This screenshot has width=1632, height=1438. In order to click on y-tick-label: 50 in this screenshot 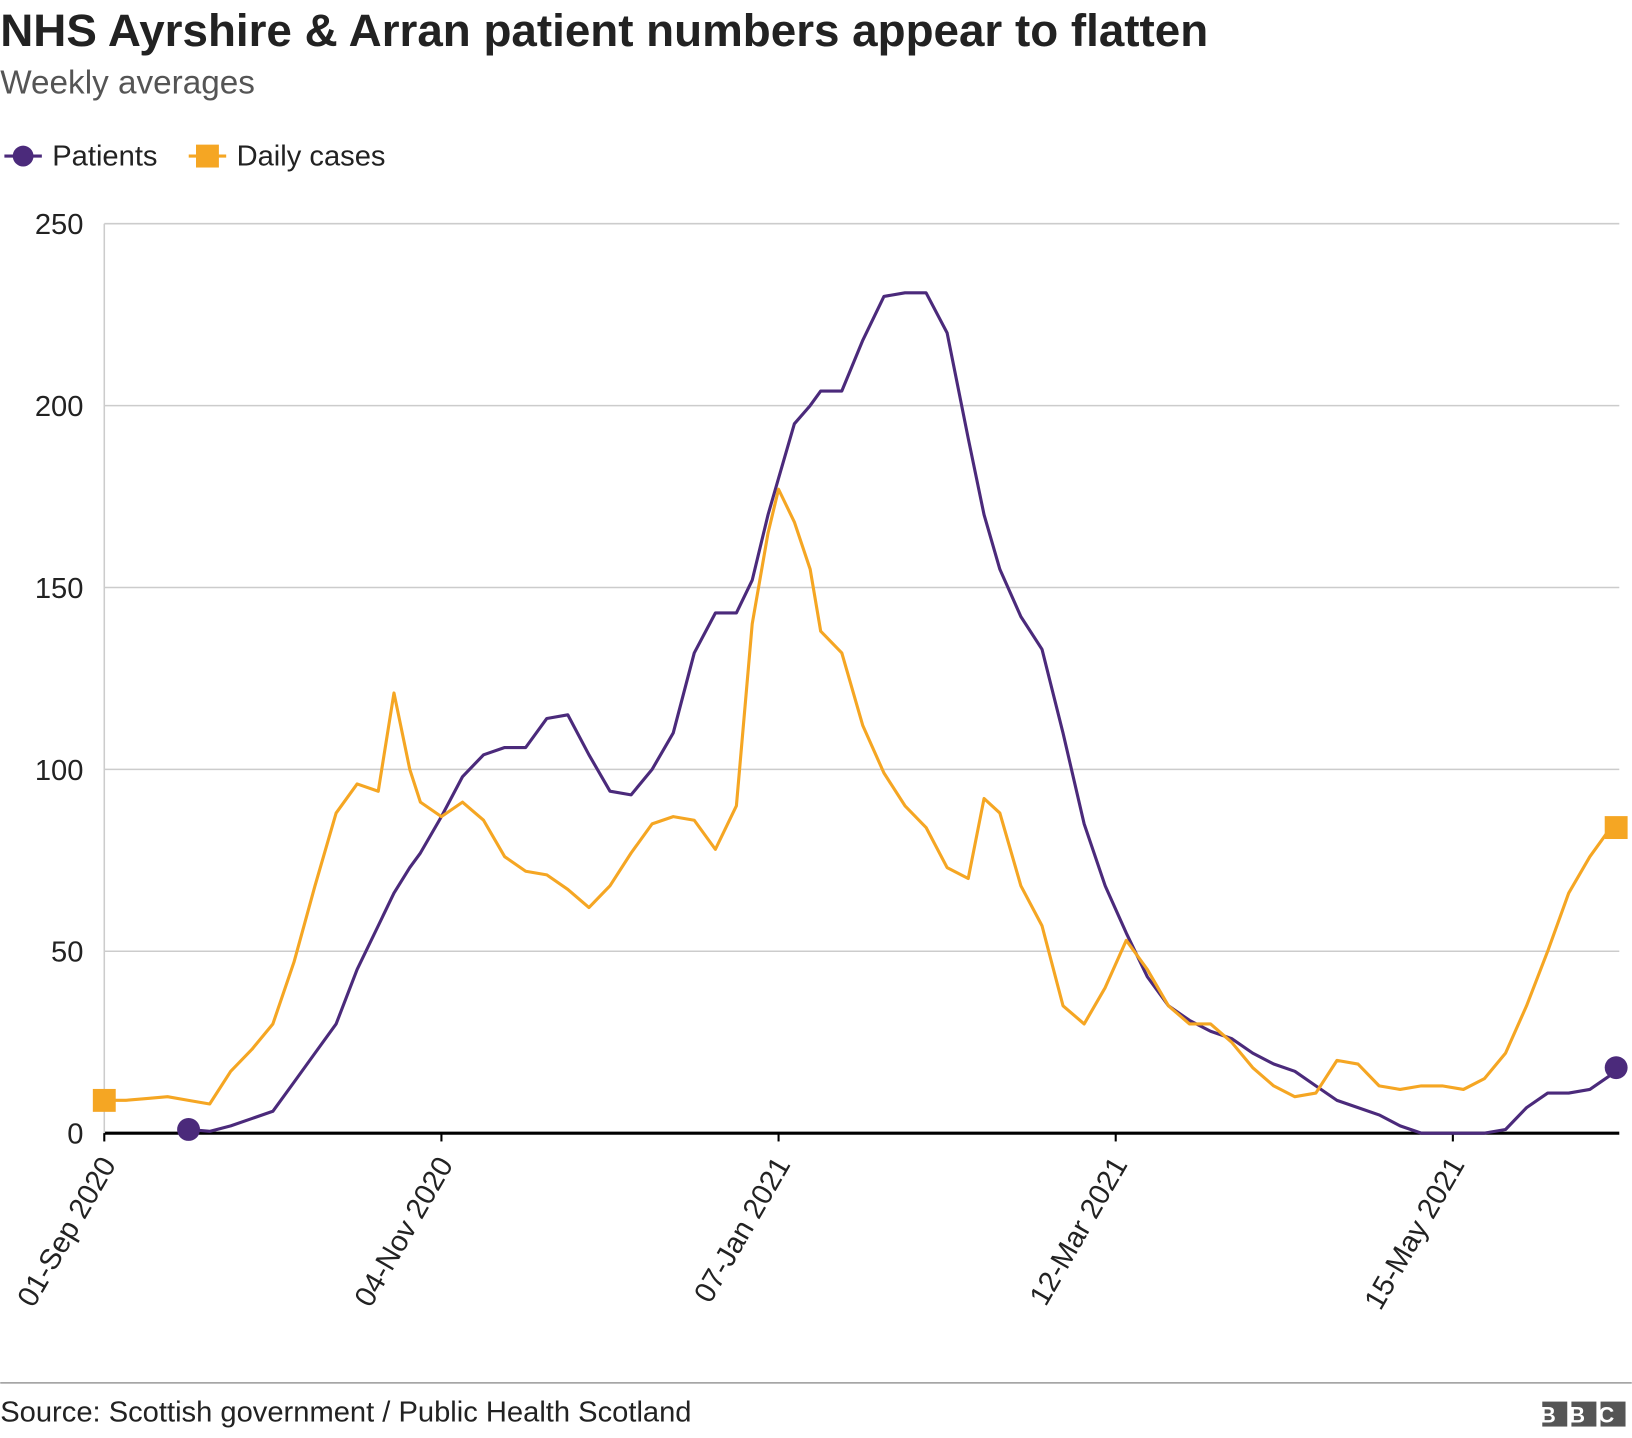, I will do `click(67, 953)`.